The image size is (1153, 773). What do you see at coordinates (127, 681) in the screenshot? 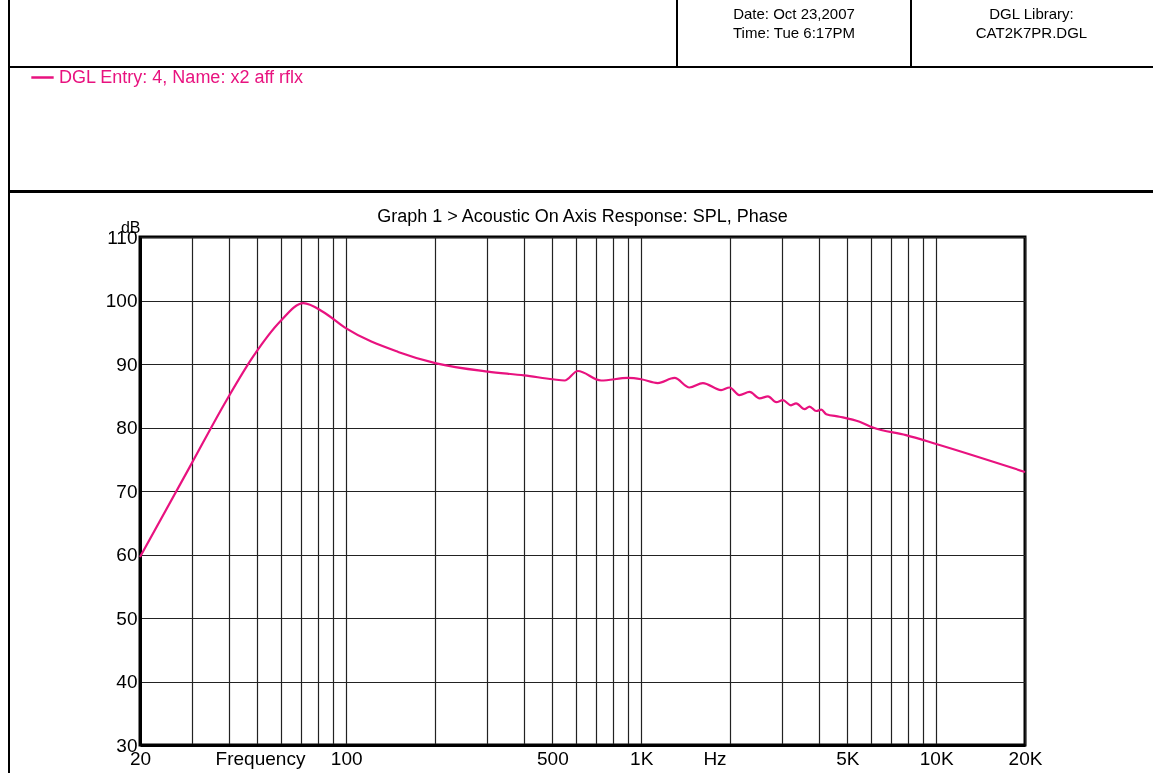
I see `y-tick-label: 40` at bounding box center [127, 681].